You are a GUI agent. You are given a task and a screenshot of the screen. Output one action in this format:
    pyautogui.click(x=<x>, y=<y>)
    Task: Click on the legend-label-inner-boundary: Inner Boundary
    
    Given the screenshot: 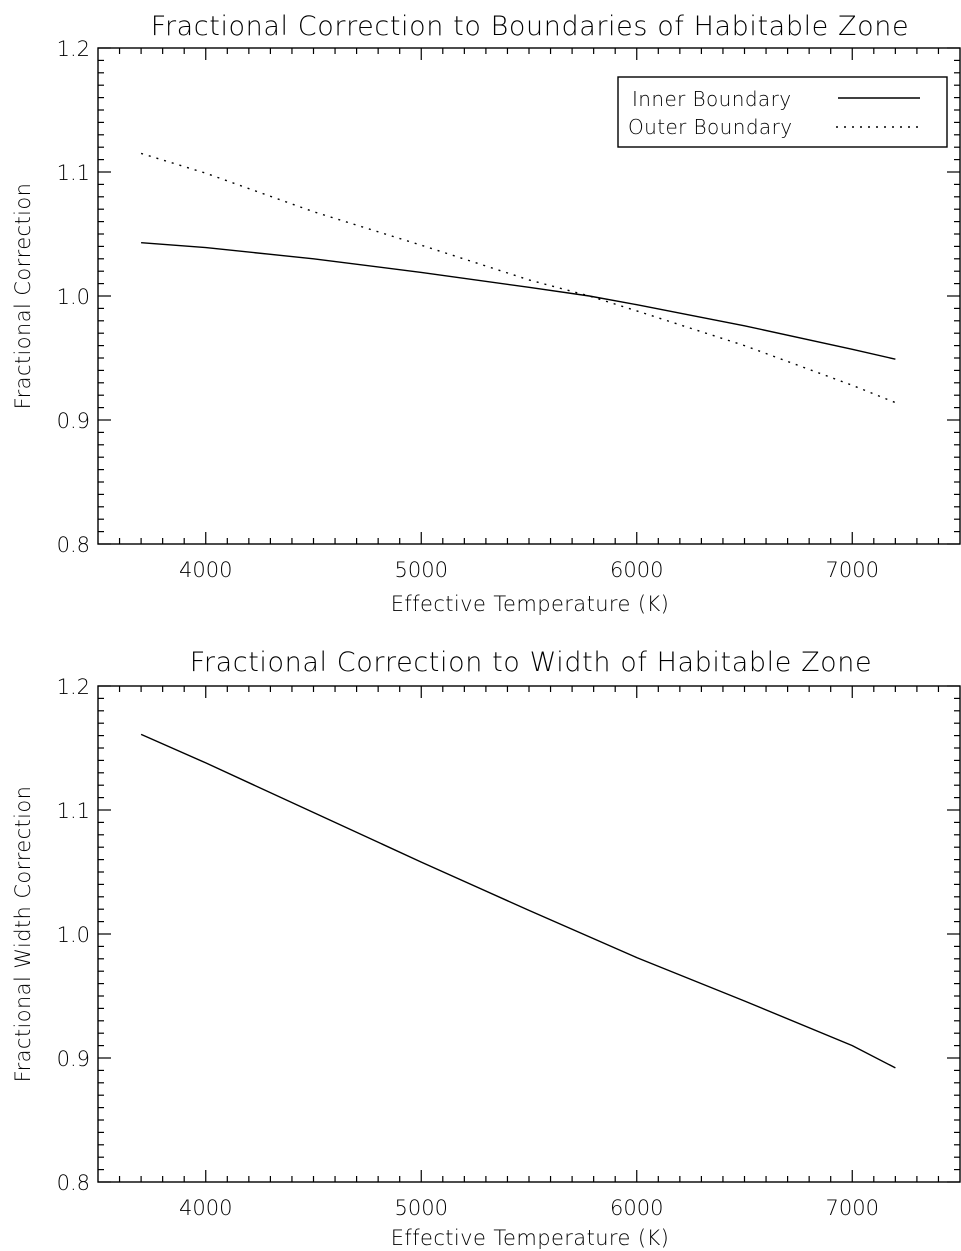 What is the action you would take?
    pyautogui.click(x=711, y=99)
    